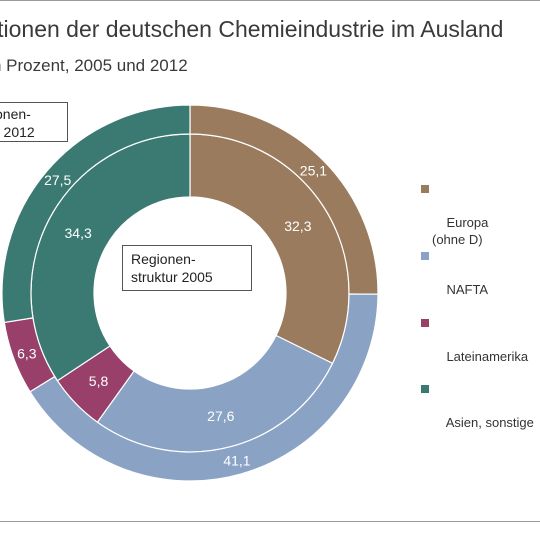 The image size is (540, 540). I want to click on legend-item-asien: Asien, sonstige, so click(477, 414).